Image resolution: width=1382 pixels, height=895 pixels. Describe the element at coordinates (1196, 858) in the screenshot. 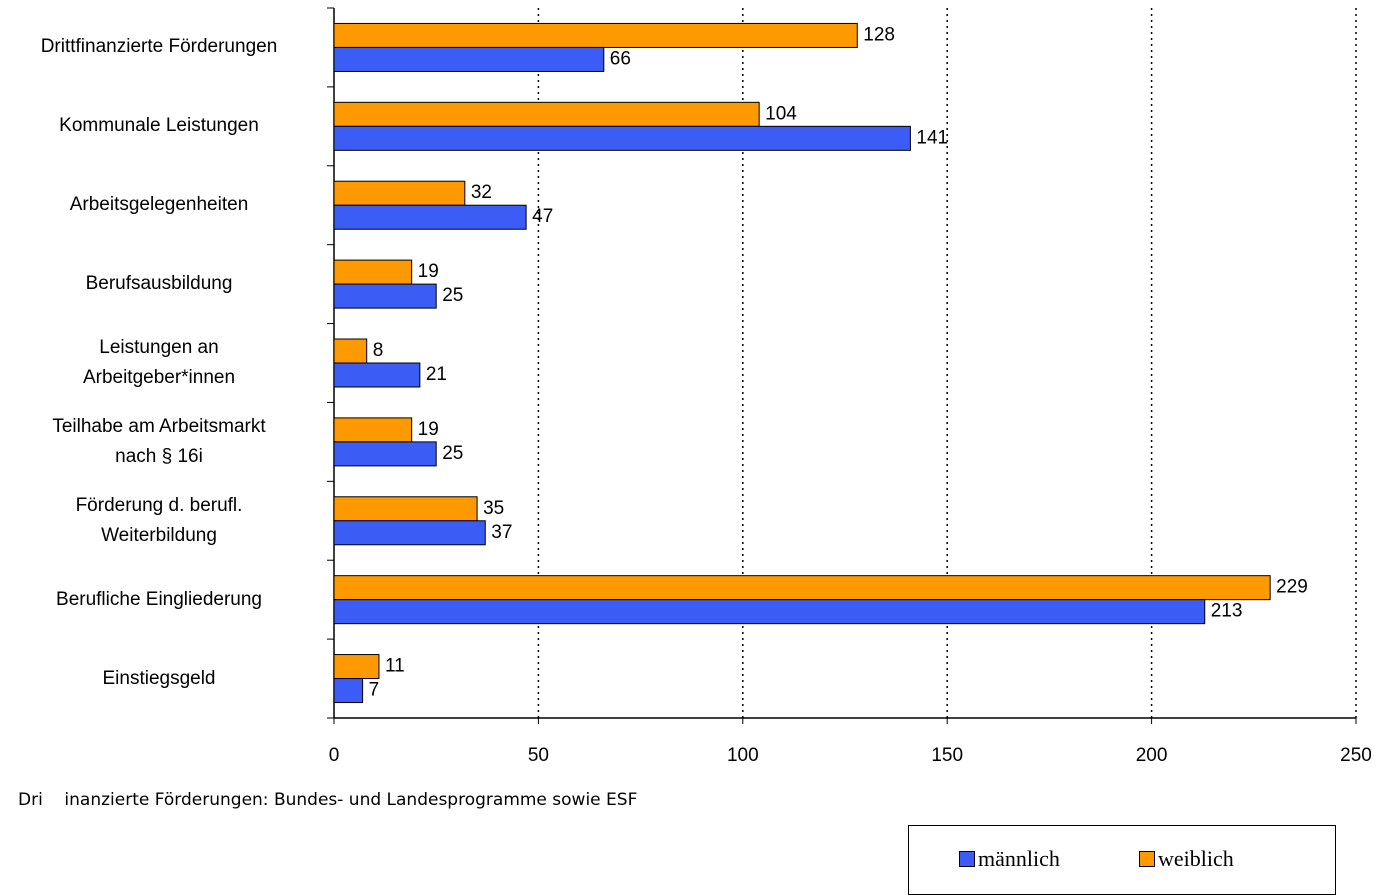

I see `legend-label: weiblich` at that location.